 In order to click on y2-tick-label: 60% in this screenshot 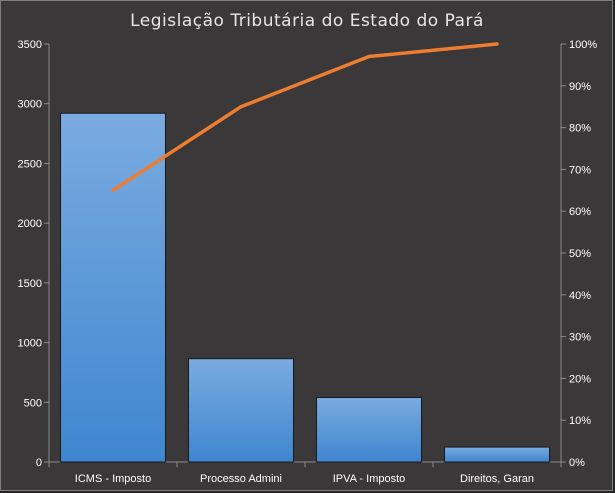, I will do `click(580, 212)`.